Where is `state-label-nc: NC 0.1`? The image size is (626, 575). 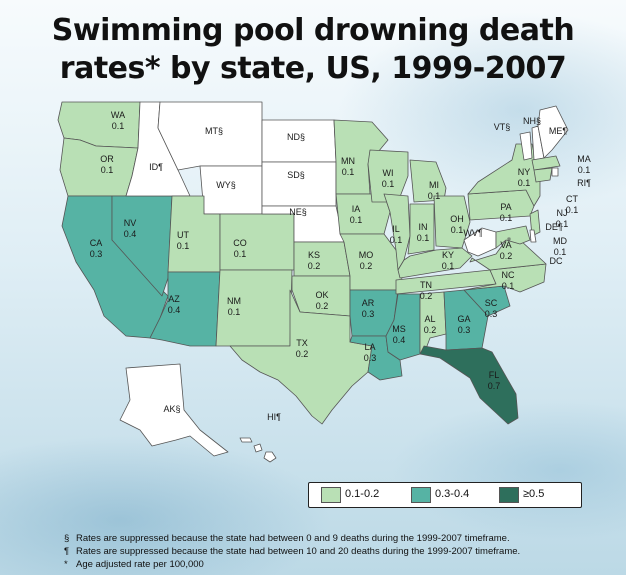 state-label-nc: NC 0.1 is located at coordinates (508, 280).